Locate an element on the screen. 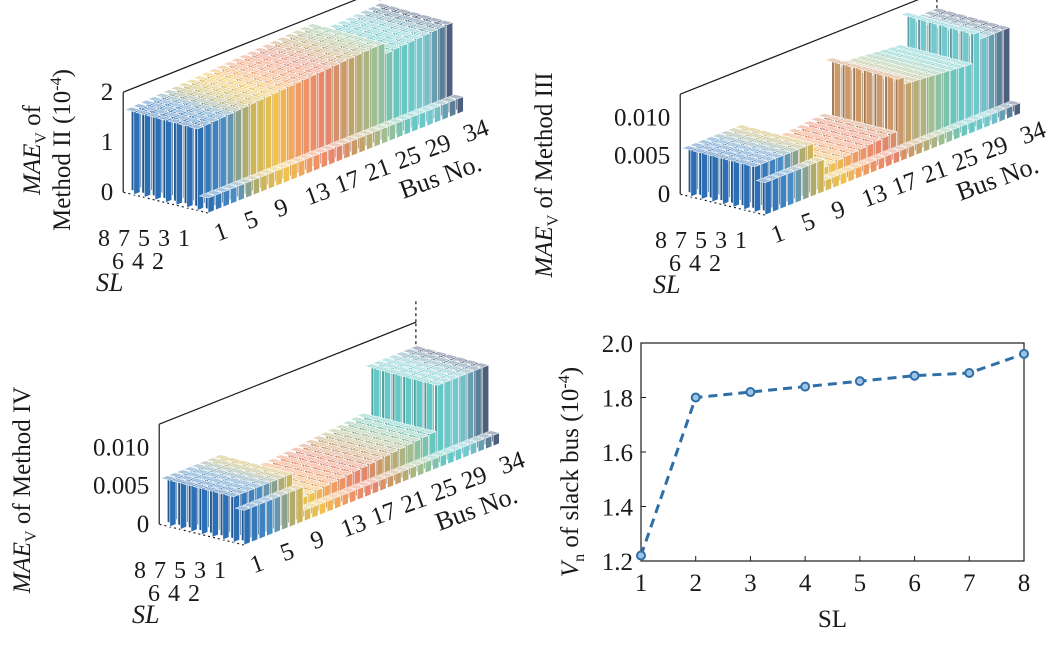 Image resolution: width=1056 pixels, height=647 pixels. z-tick-label: 0 is located at coordinates (143, 524).